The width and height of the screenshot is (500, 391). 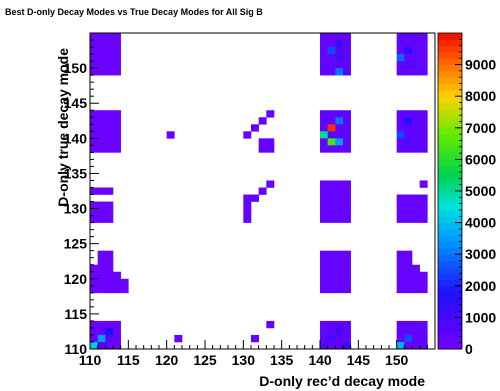 What do you see at coordinates (75, 314) in the screenshot?
I see `y-tick-label: 115` at bounding box center [75, 314].